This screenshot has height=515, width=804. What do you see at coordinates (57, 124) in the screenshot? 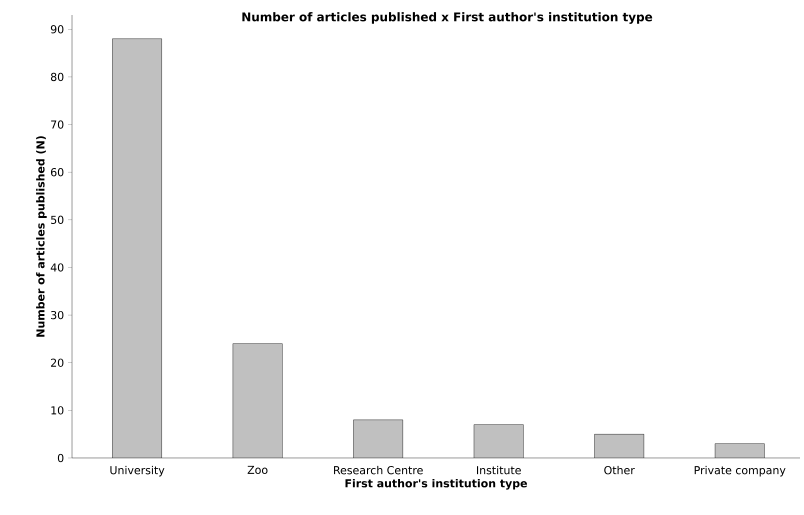
I see `y-tick-label: 70` at bounding box center [57, 124].